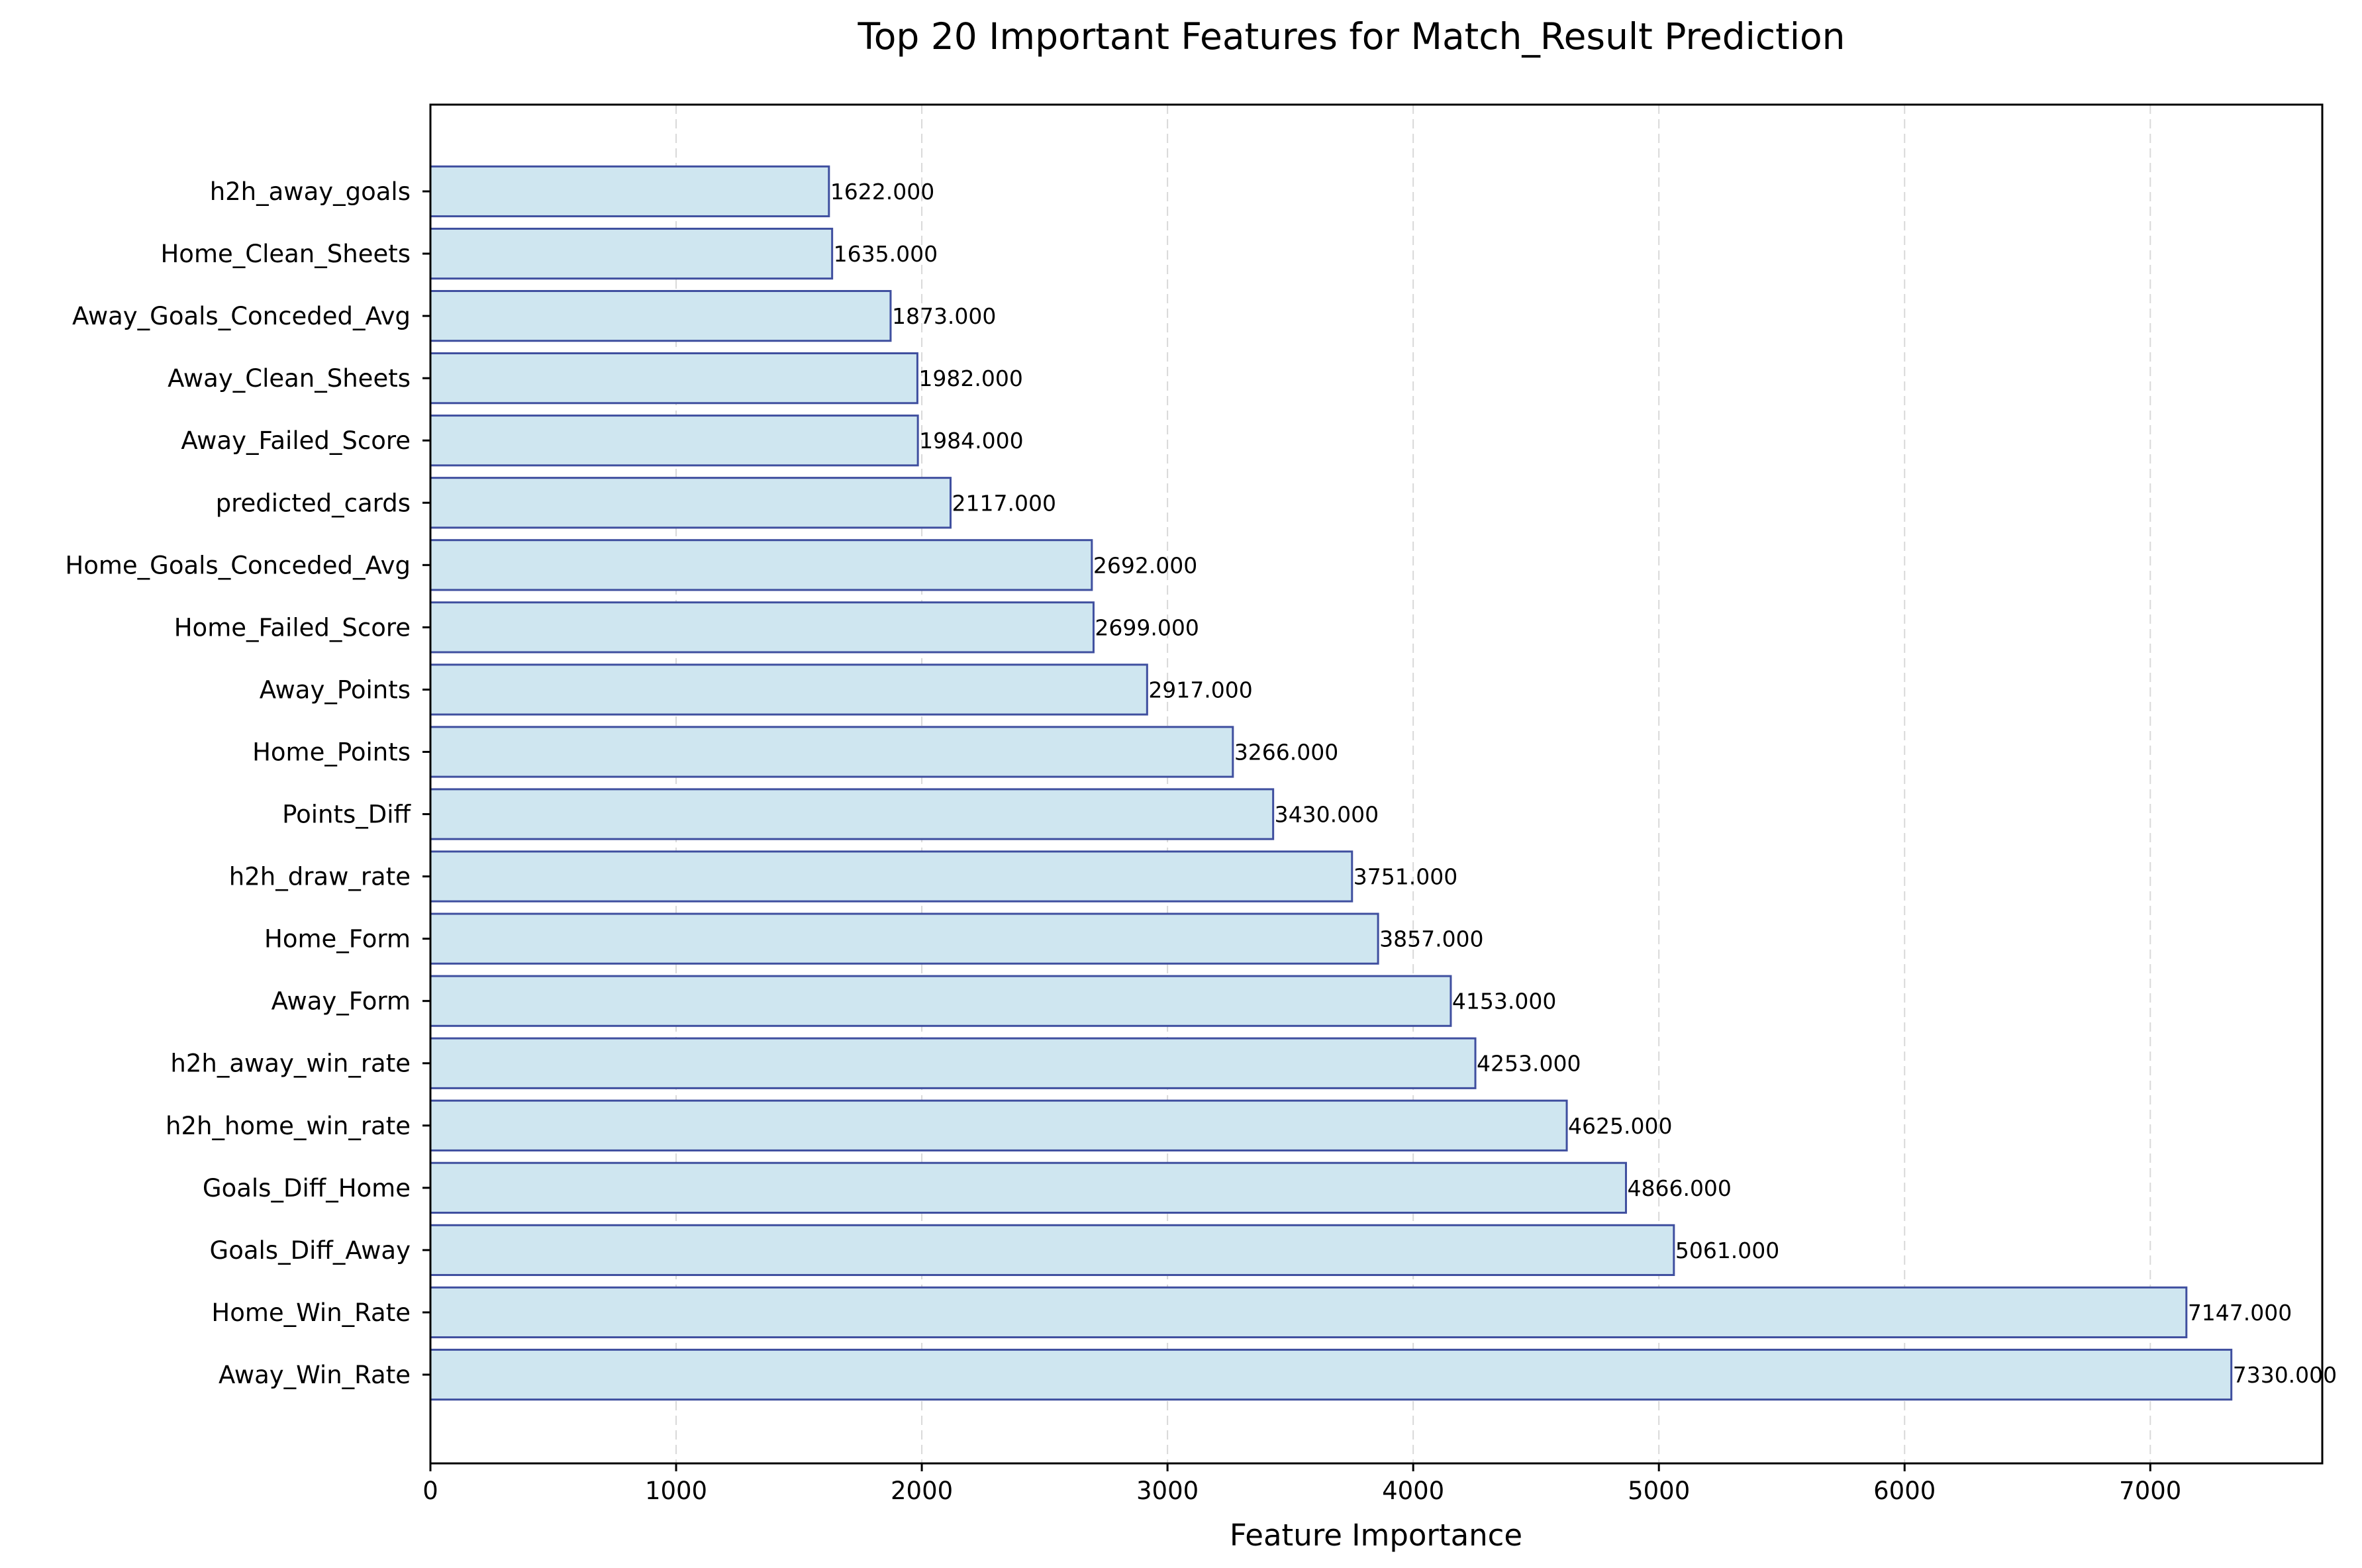  Describe the element at coordinates (1147, 627) in the screenshot. I see `data-label-Home_Failed_Score: 2699.000` at that location.